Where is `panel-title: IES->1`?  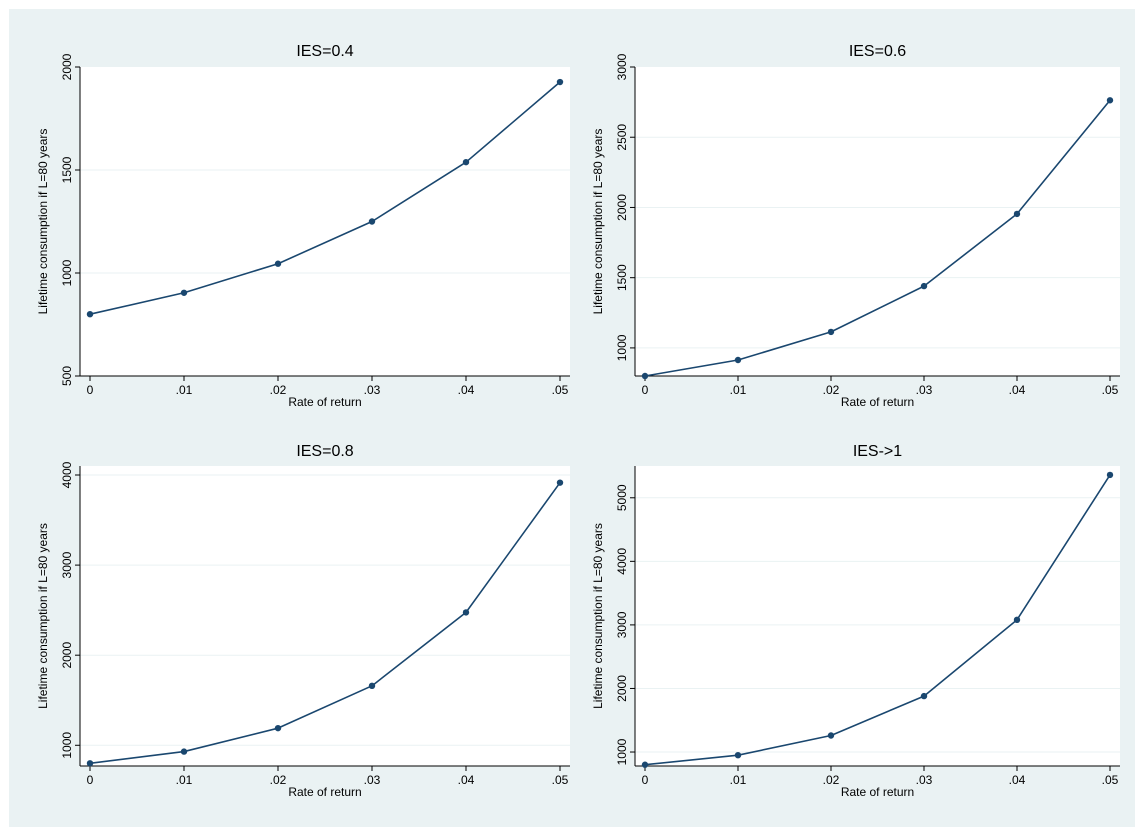 panel-title: IES->1 is located at coordinates (877, 451).